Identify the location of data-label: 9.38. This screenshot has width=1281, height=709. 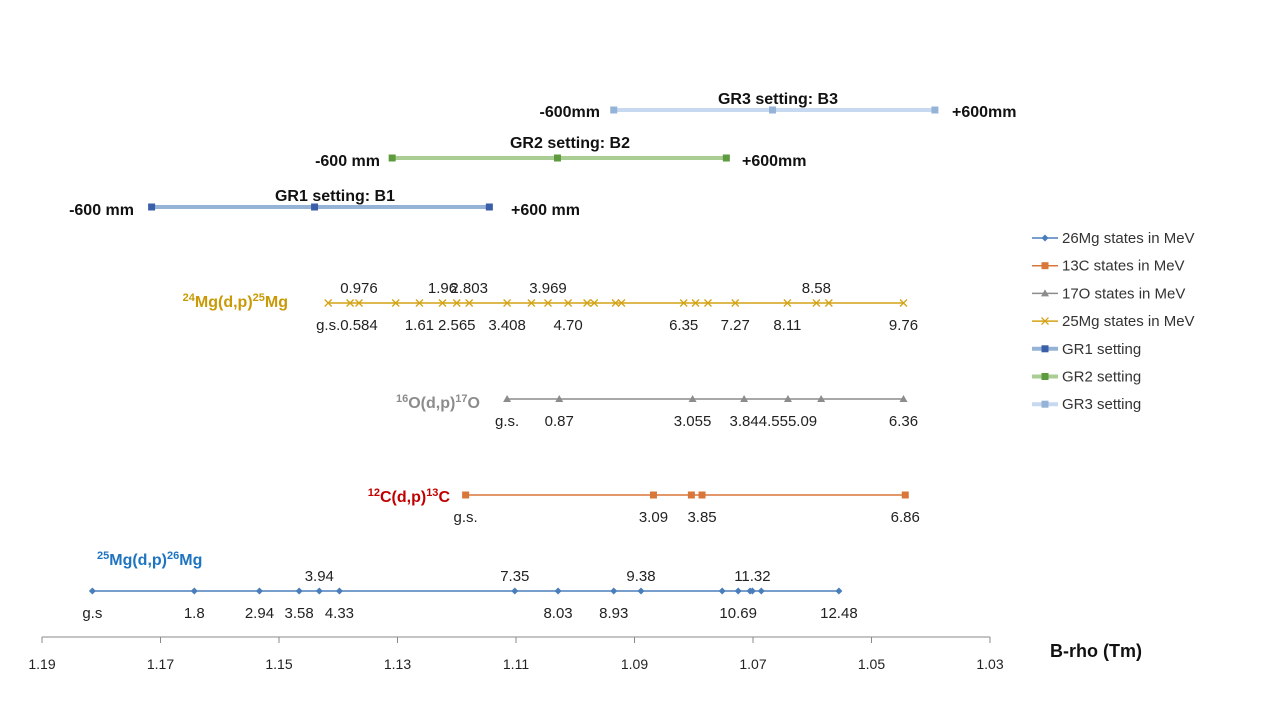
(640, 576).